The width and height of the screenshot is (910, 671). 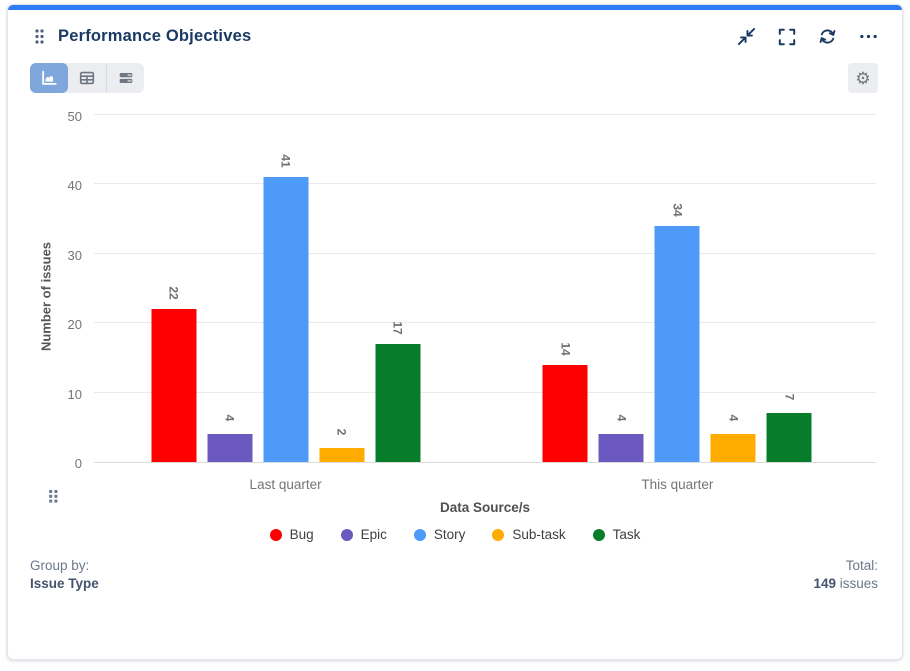 I want to click on bar-story-this-quarter: 34, so click(x=677, y=332).